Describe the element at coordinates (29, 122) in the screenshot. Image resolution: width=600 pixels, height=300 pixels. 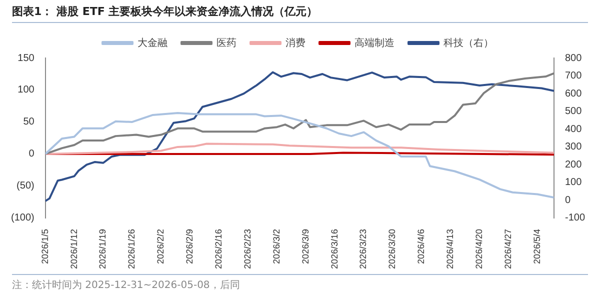
I see `y-tick-label: 50` at that location.